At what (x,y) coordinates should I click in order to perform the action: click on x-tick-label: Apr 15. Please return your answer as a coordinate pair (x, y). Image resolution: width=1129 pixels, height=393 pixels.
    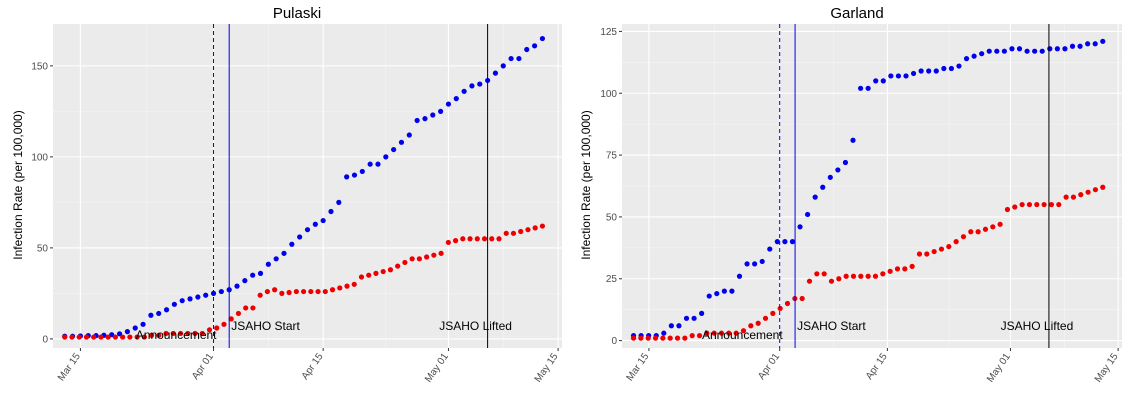
    Looking at the image, I should click on (313, 366).